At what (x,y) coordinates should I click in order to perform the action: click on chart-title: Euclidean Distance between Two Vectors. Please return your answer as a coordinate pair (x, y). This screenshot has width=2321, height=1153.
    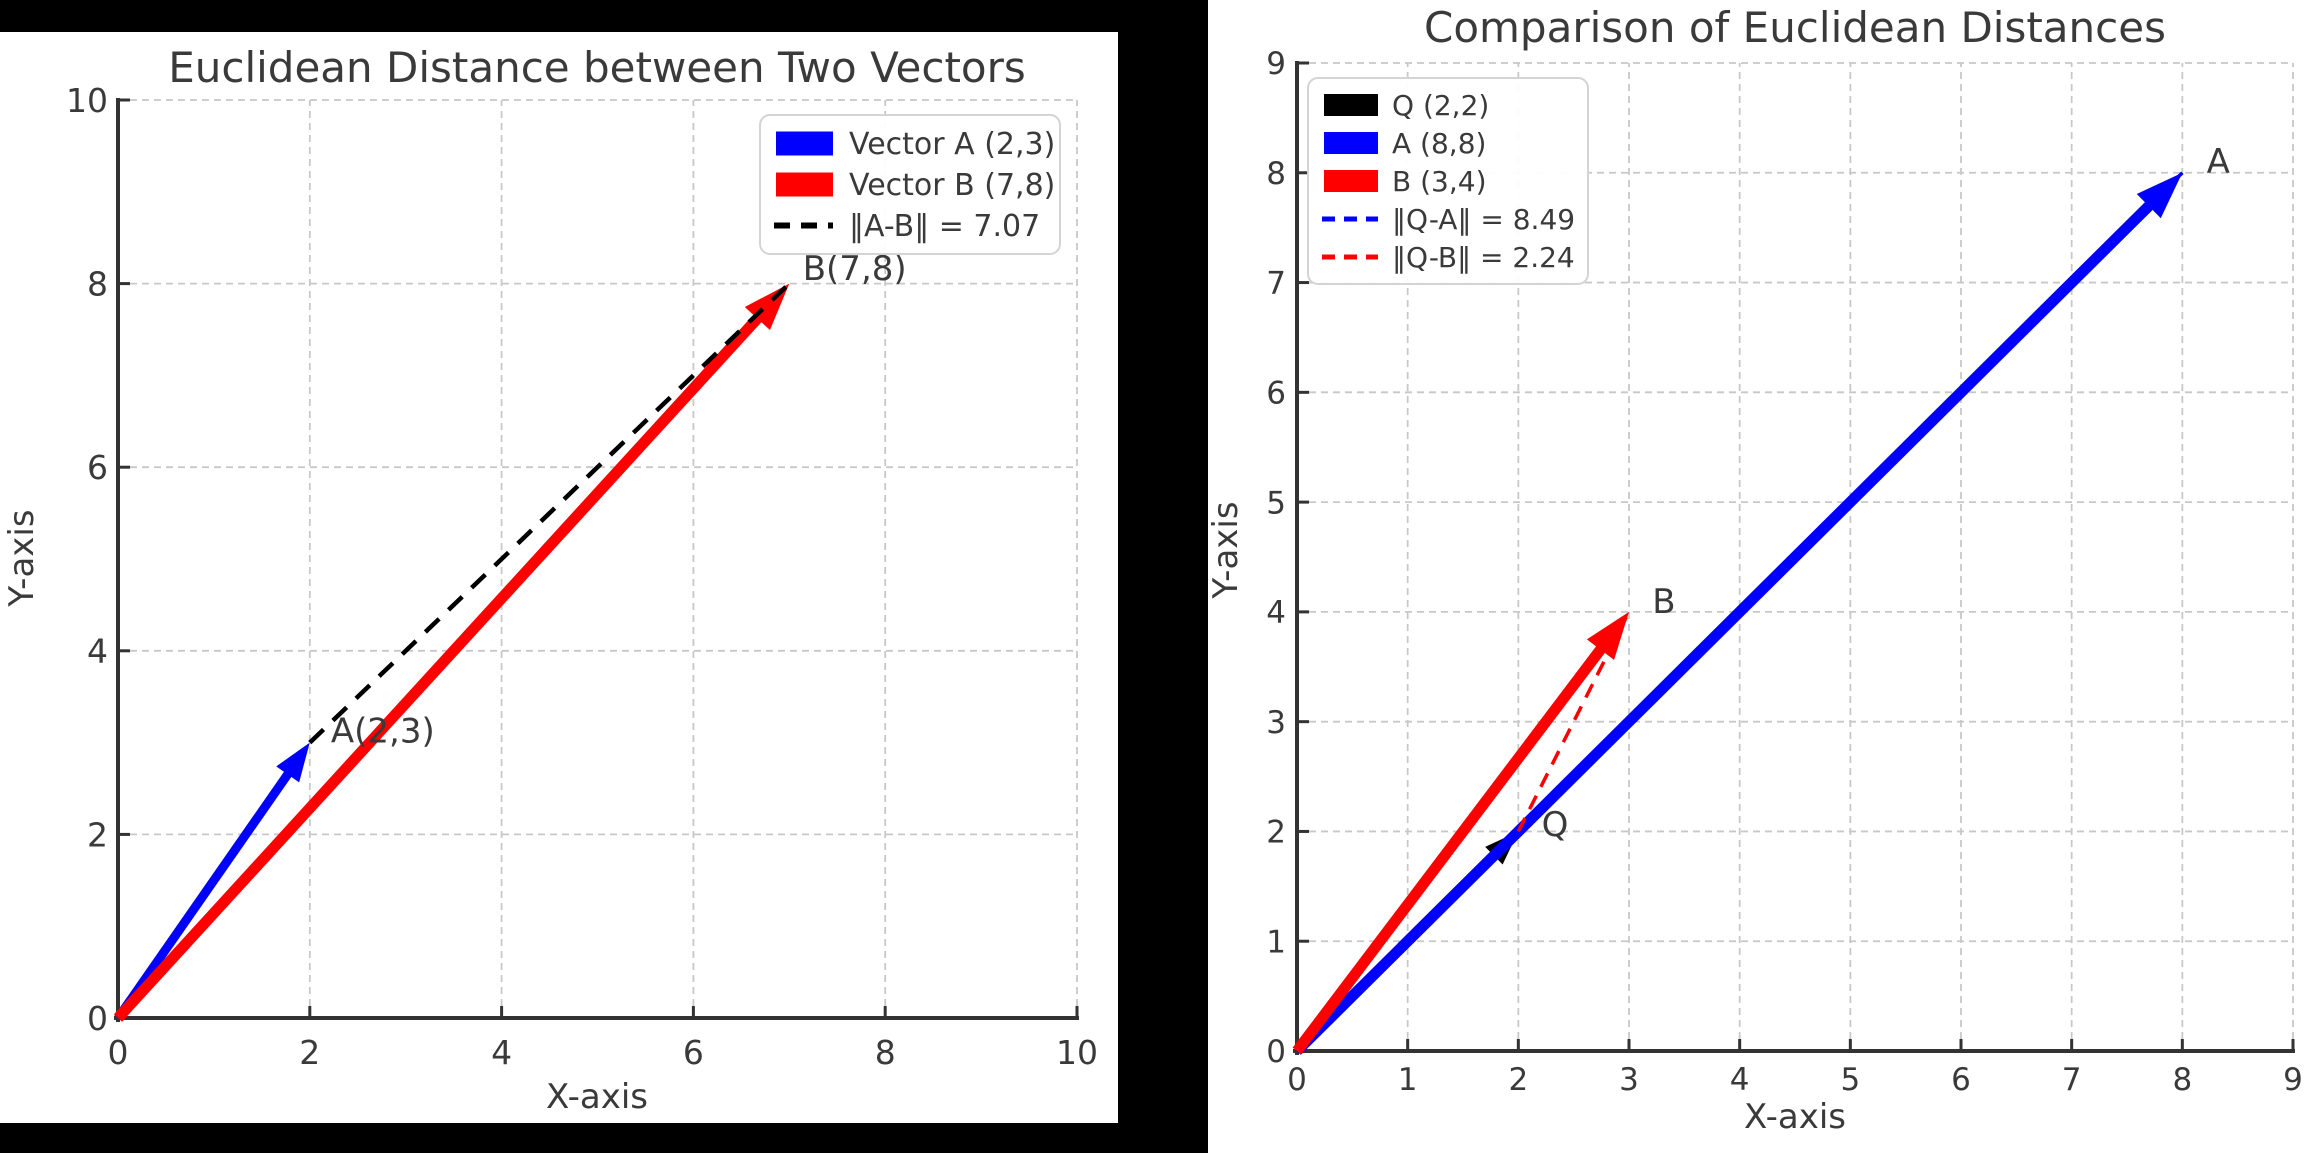
    Looking at the image, I should click on (597, 67).